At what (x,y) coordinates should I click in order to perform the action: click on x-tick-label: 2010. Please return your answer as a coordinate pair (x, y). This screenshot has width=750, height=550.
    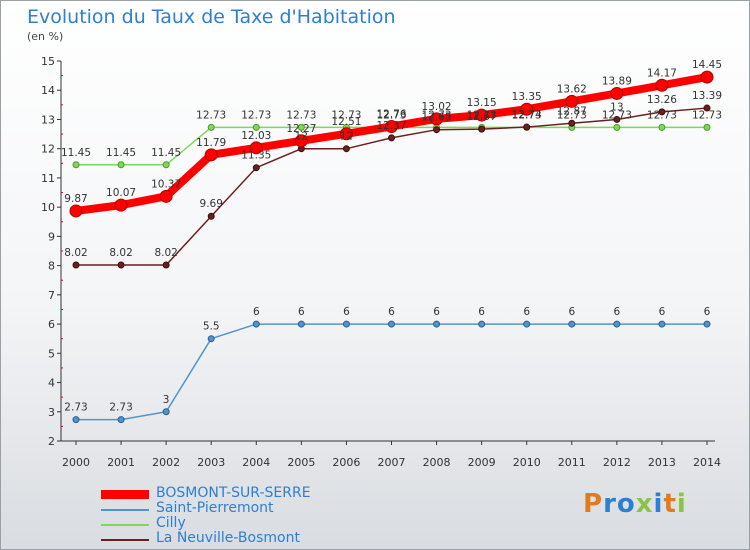
    Looking at the image, I should click on (527, 462).